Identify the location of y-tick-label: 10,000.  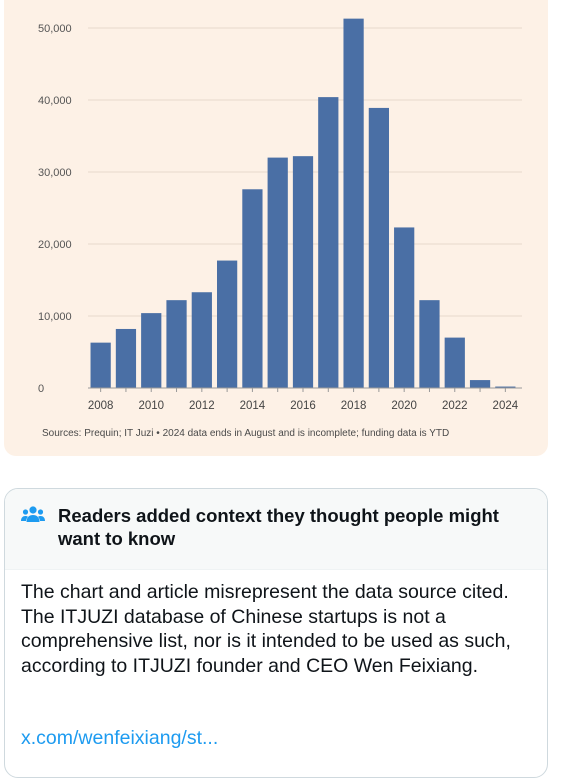
(55, 317).